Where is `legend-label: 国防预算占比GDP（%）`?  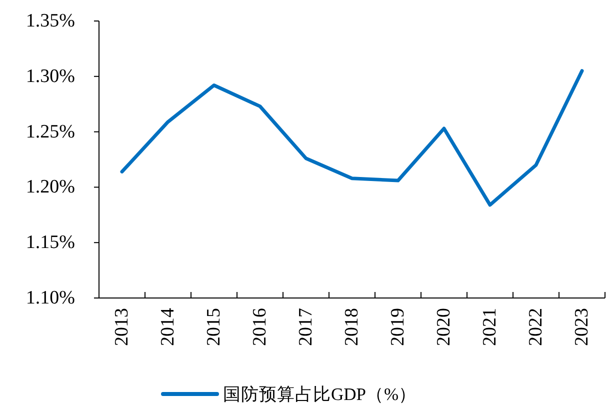 legend-label: 国防预算占比GDP（%） is located at coordinates (320, 394).